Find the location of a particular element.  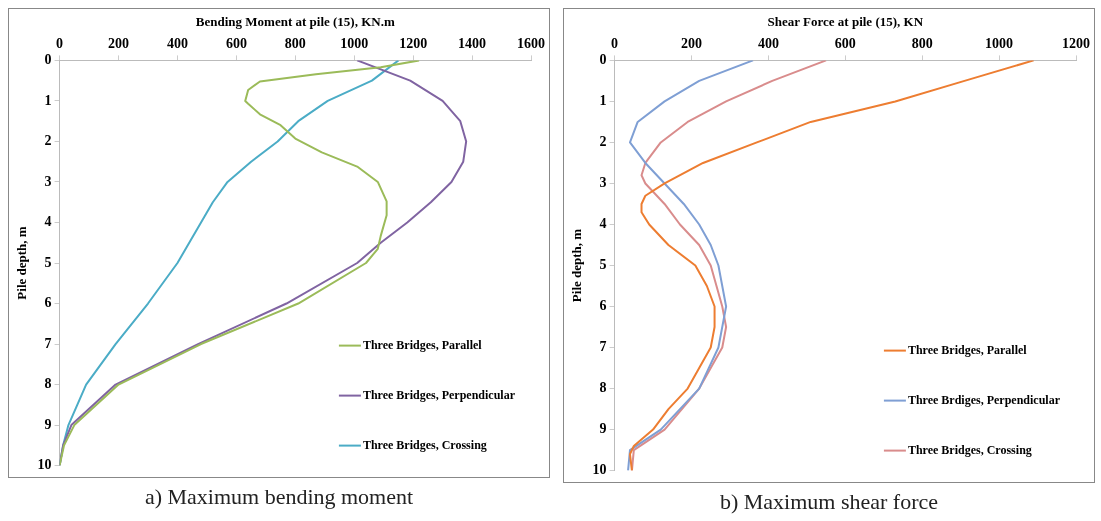

legend-label: Three Bridges, Perpendicular is located at coordinates (439, 394).